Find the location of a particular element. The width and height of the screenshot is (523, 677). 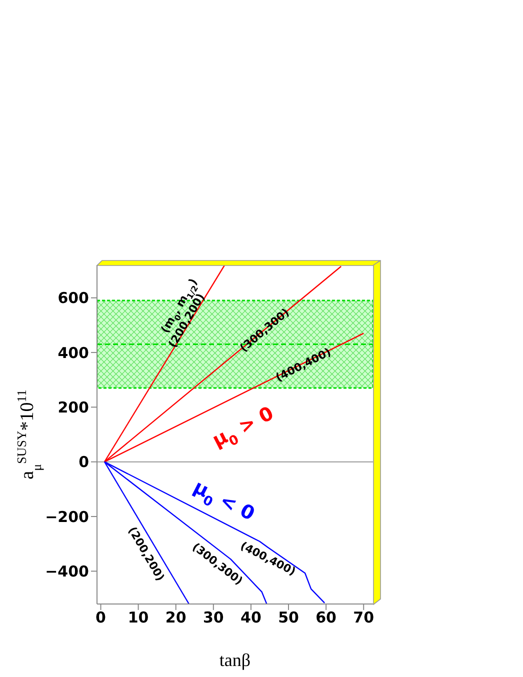

y-tick-label: −400 is located at coordinates (67, 571).